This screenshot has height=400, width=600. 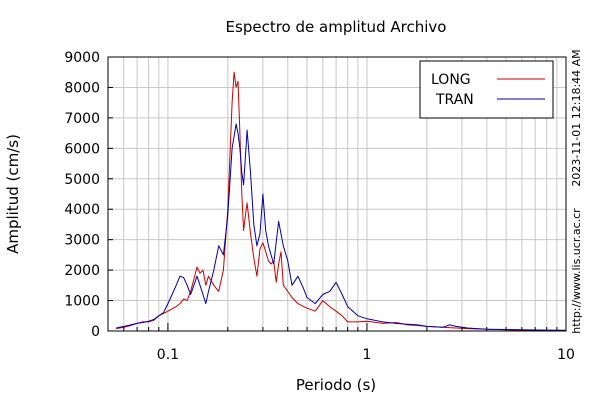 What do you see at coordinates (82, 241) in the screenshot?
I see `y-tick-label: 3000` at bounding box center [82, 241].